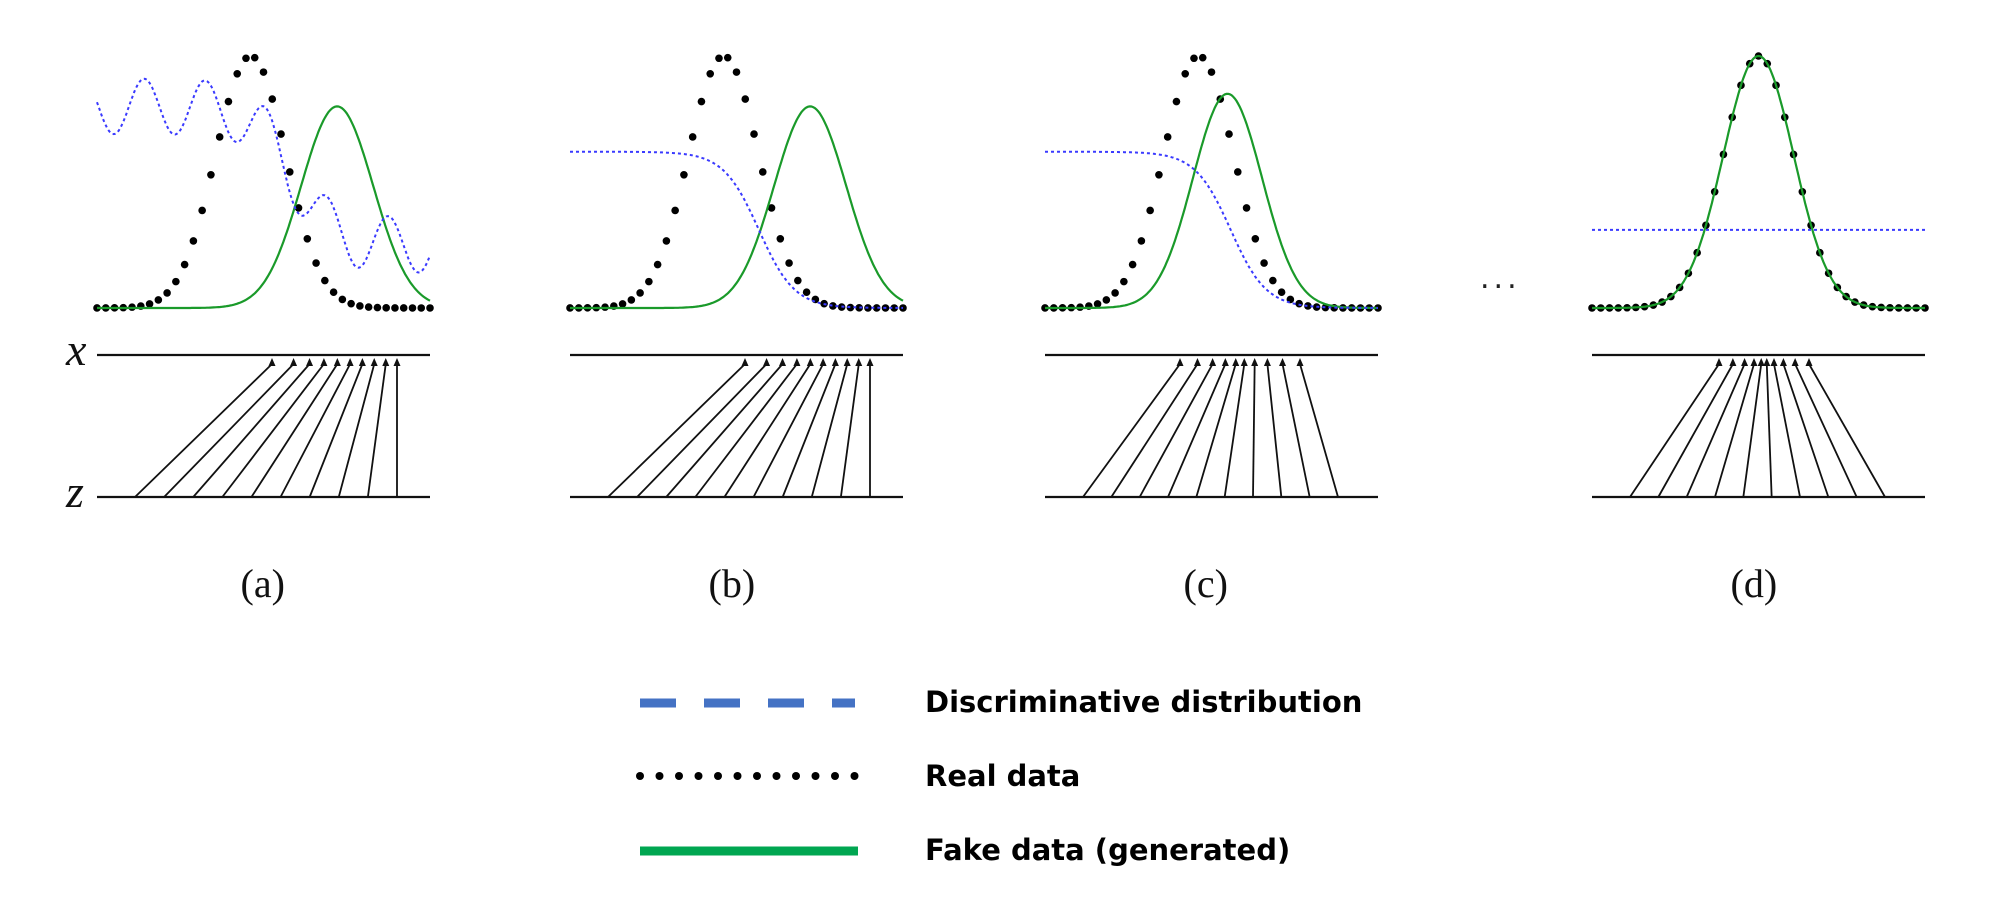  I want to click on legend-real-swatch, so click(747, 776).